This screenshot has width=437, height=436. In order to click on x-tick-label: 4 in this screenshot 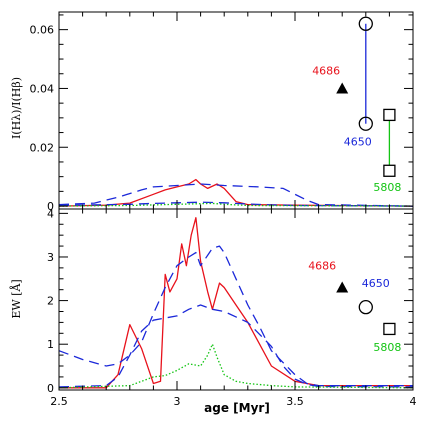, I will do `click(413, 401)`.